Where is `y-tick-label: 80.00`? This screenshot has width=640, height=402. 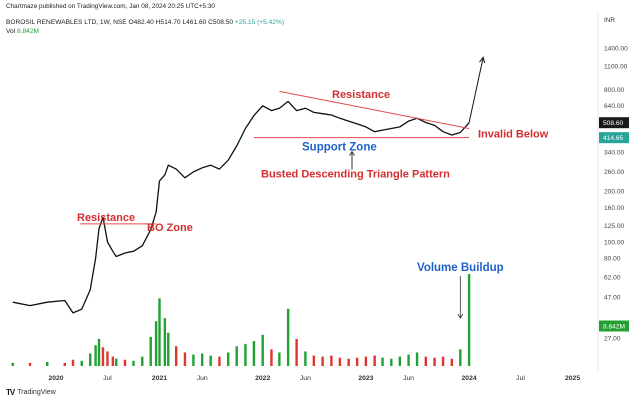 y-tick-label: 80.00 is located at coordinates (612, 259).